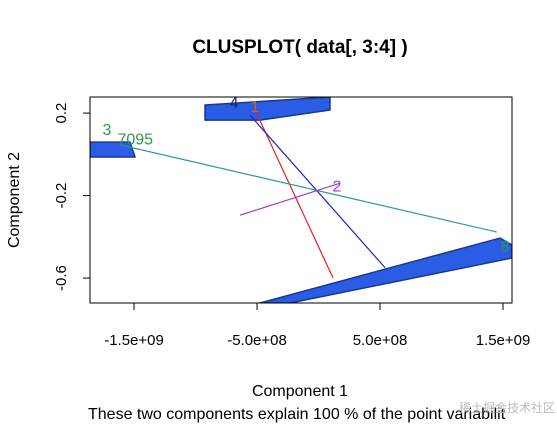 This screenshot has width=557, height=426. I want to click on x-tick-label: 5.0e+08, so click(380, 340).